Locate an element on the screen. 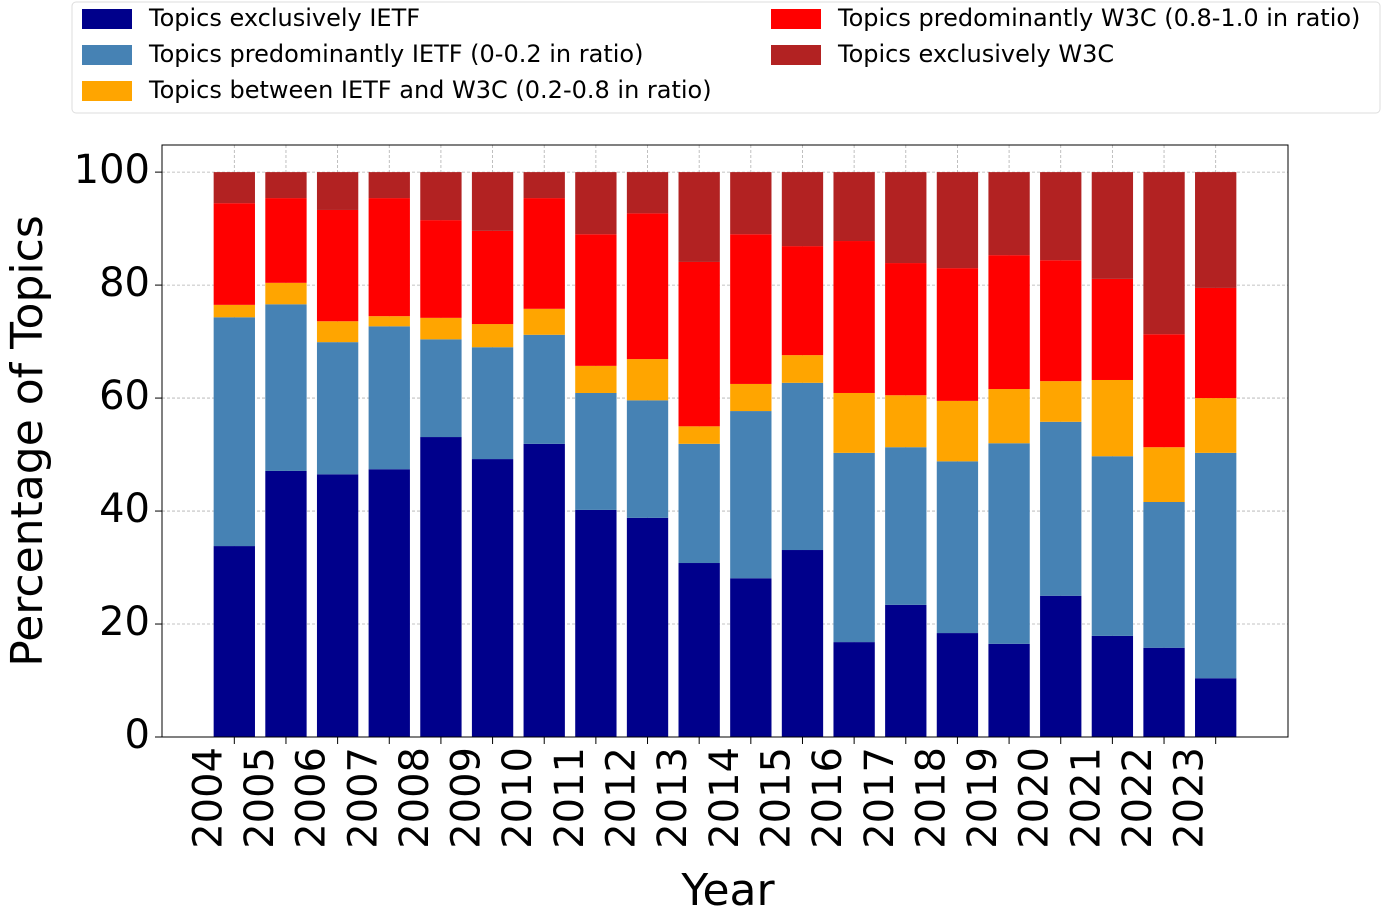  x-tick-label: 2017 is located at coordinates (880, 798).